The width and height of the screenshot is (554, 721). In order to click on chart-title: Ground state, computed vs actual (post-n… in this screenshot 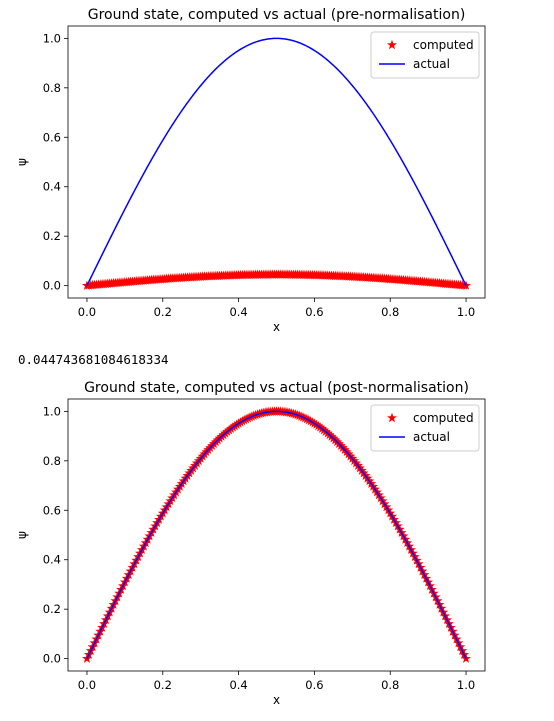, I will do `click(276, 388)`.